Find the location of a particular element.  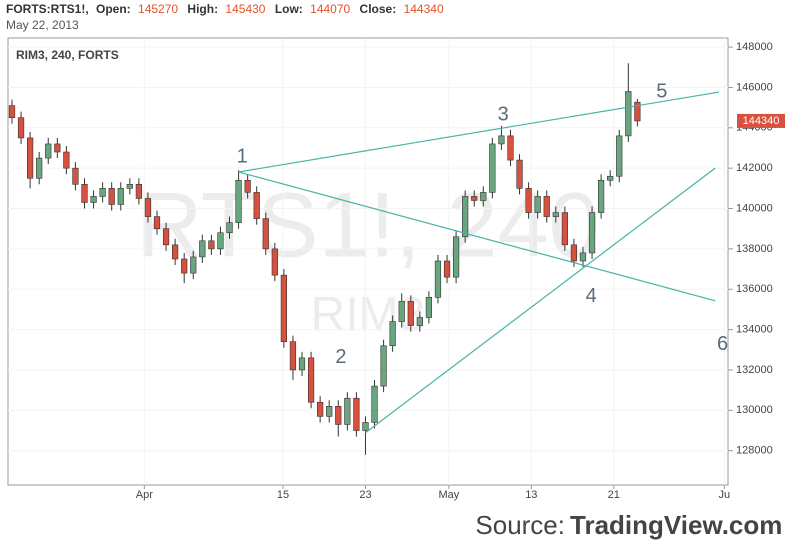

y-tick-label: 130000 is located at coordinates (754, 410).